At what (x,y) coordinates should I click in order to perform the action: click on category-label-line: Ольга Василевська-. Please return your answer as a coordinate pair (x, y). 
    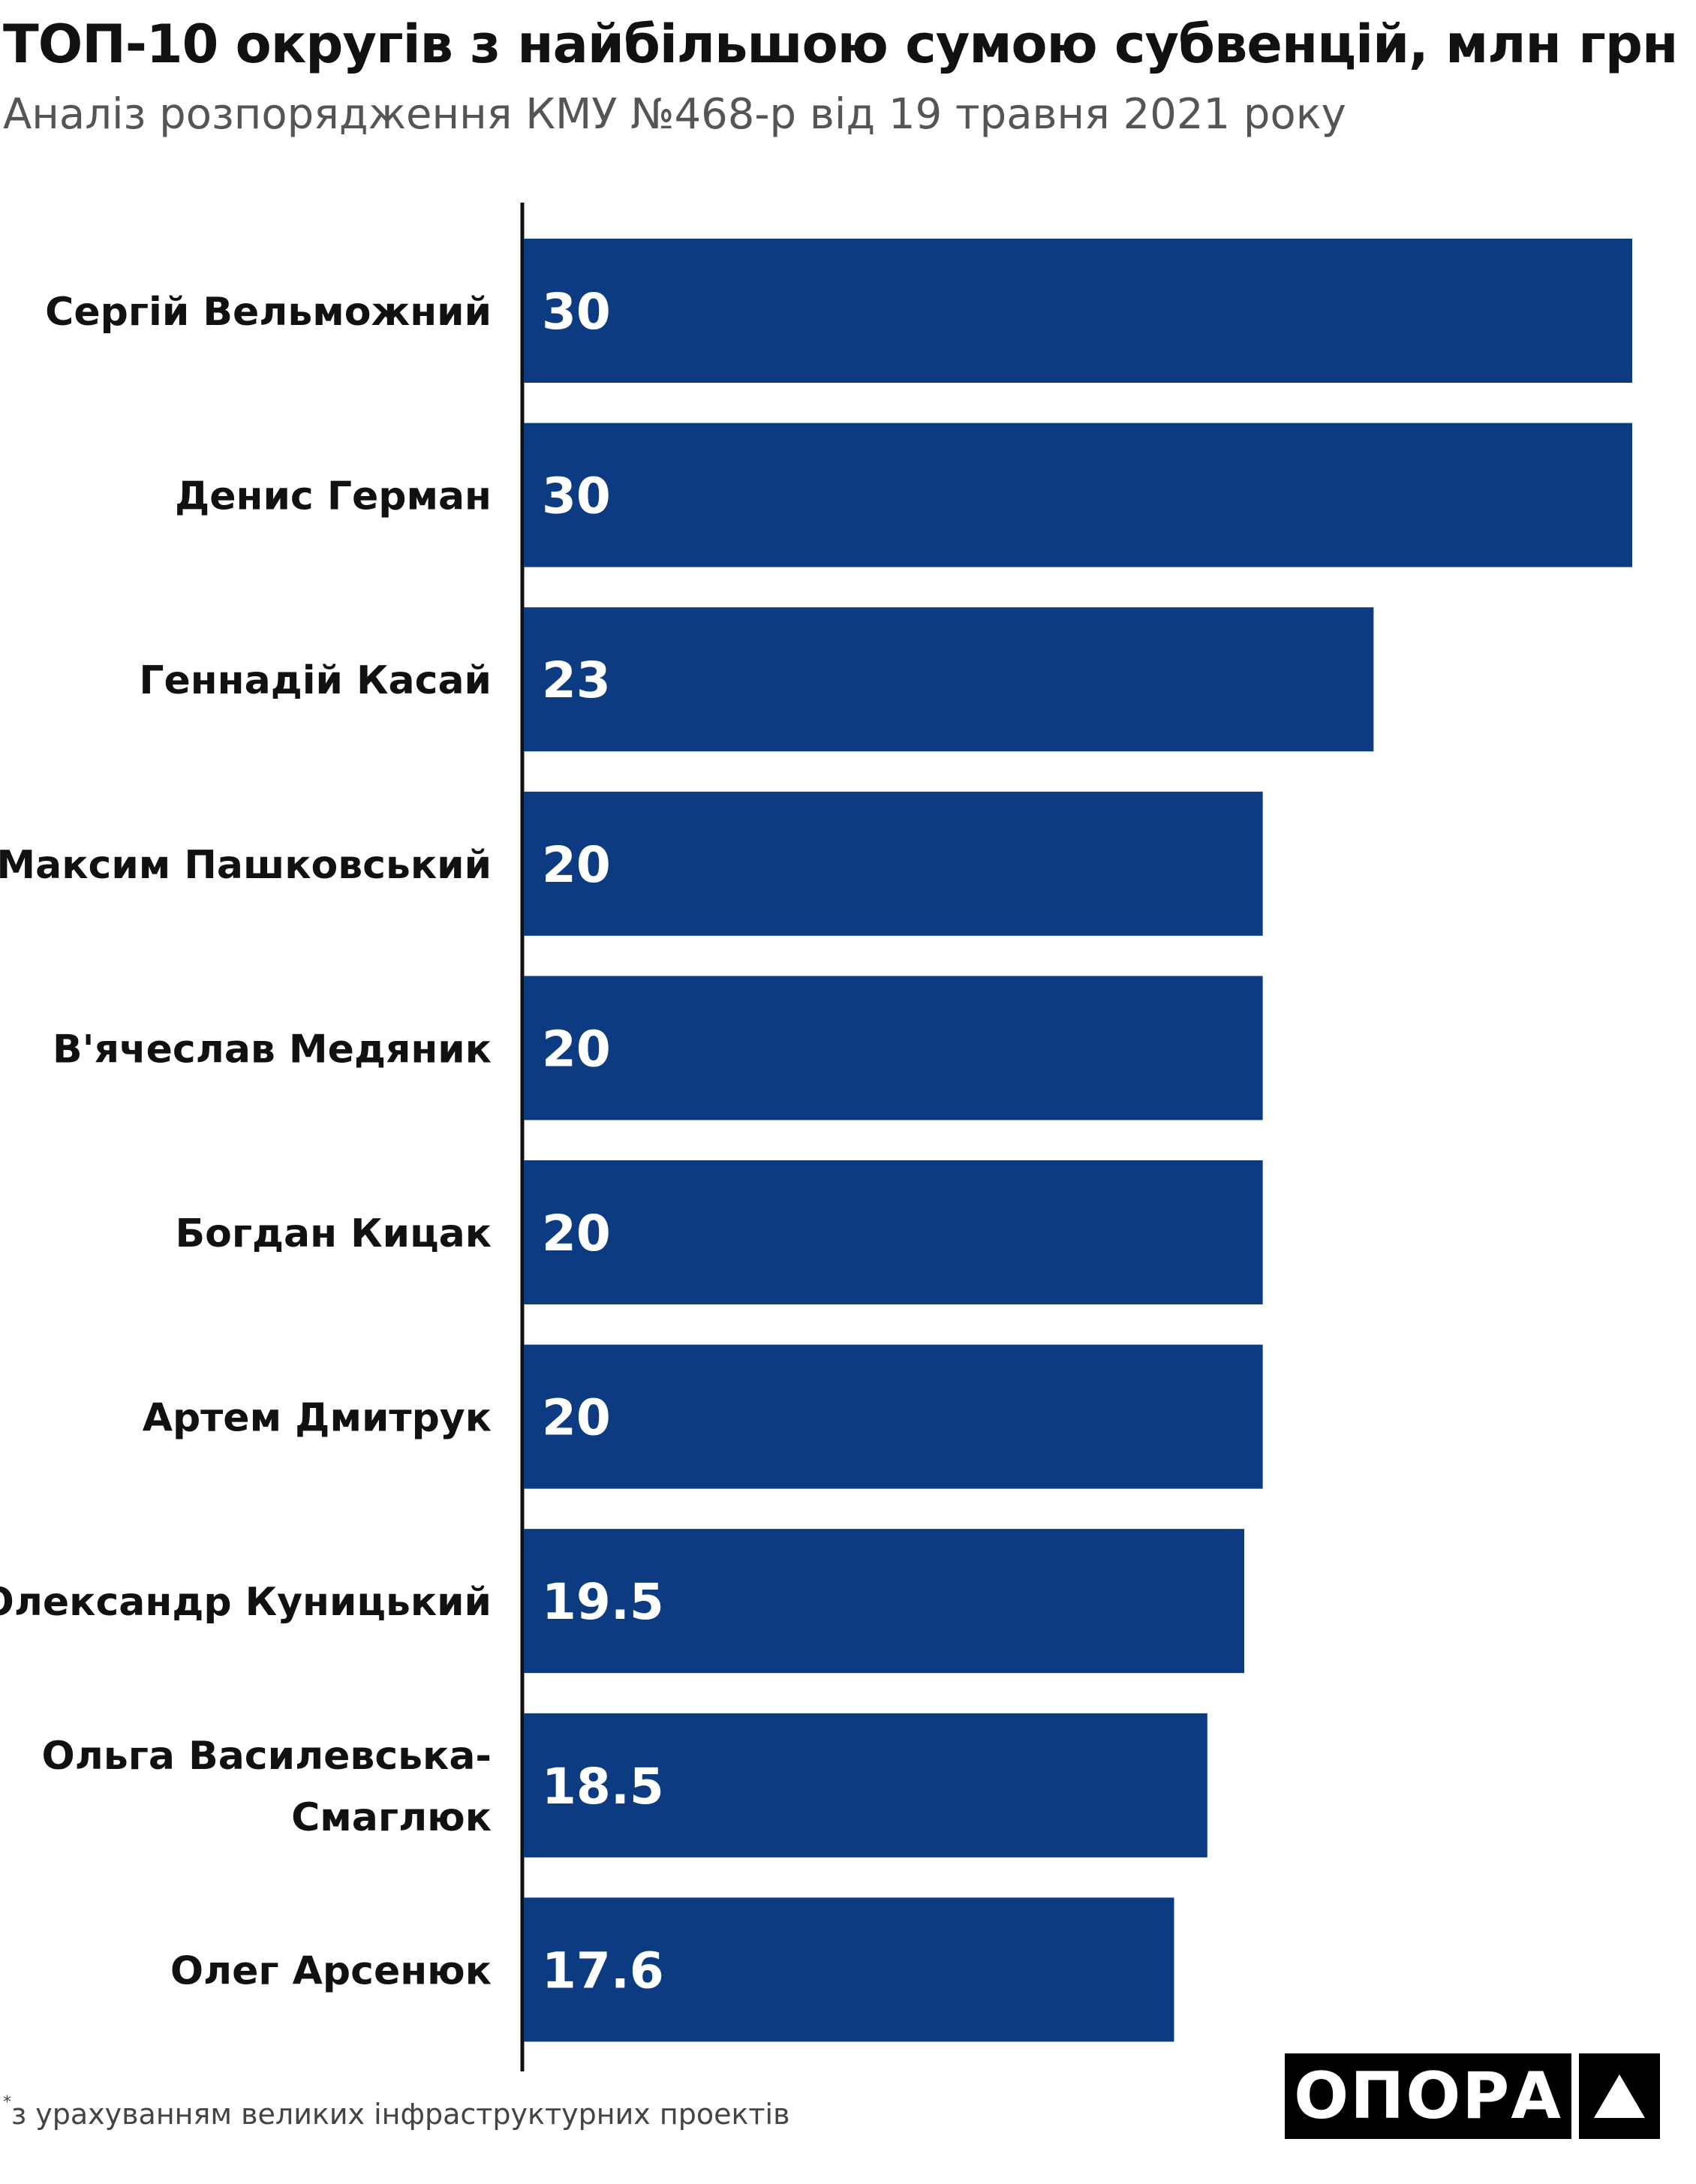
    Looking at the image, I should click on (267, 1756).